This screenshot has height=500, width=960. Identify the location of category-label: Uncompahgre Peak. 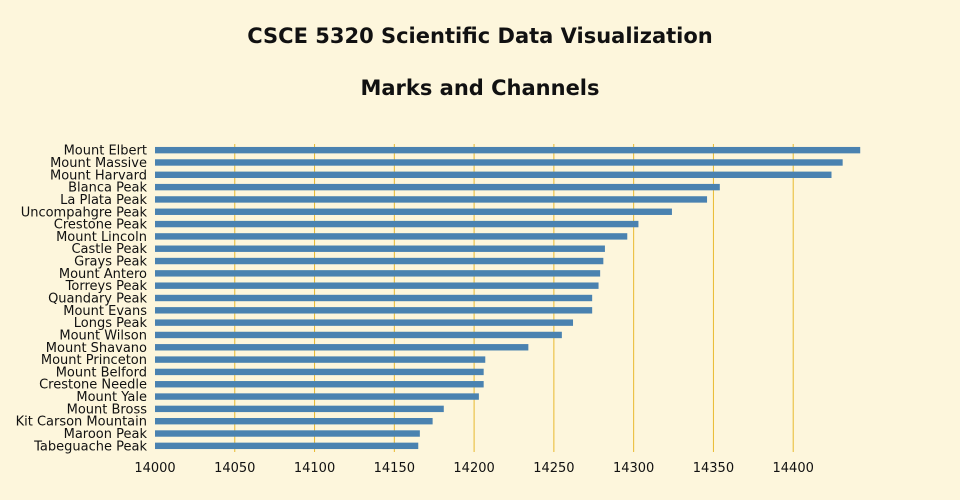
(84, 212).